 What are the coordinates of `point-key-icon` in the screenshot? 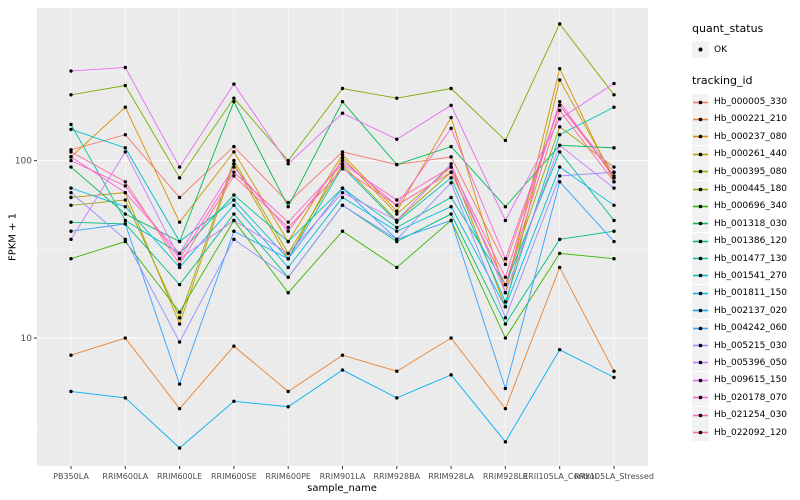 It's located at (700, 50).